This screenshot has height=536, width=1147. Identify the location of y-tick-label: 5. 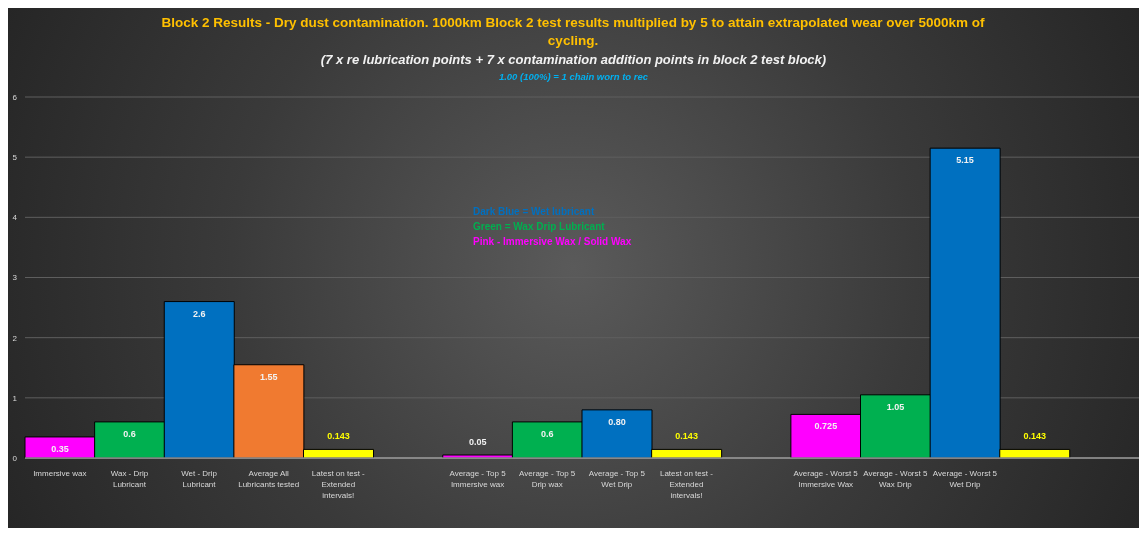
(15, 158).